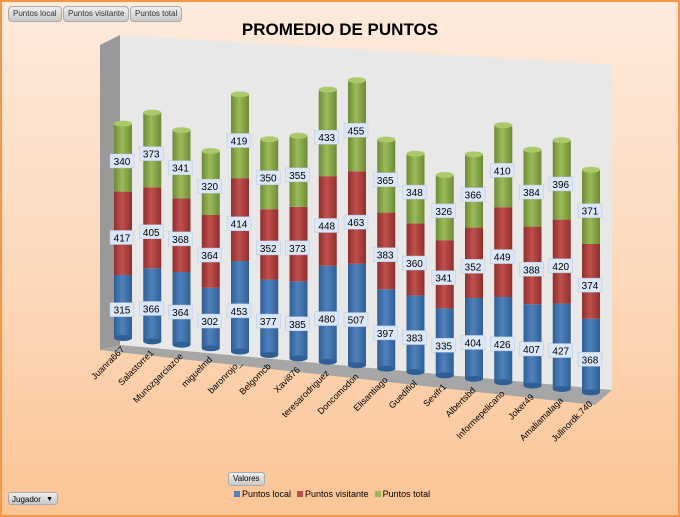 This screenshot has width=680, height=517. I want to click on data-label: 417, so click(122, 237).